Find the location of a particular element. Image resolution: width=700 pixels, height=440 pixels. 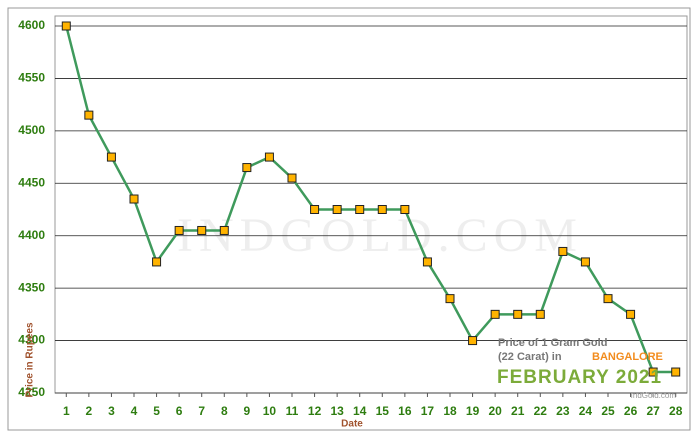

annotation-month: FEBRUARY 2021 is located at coordinates (579, 377).